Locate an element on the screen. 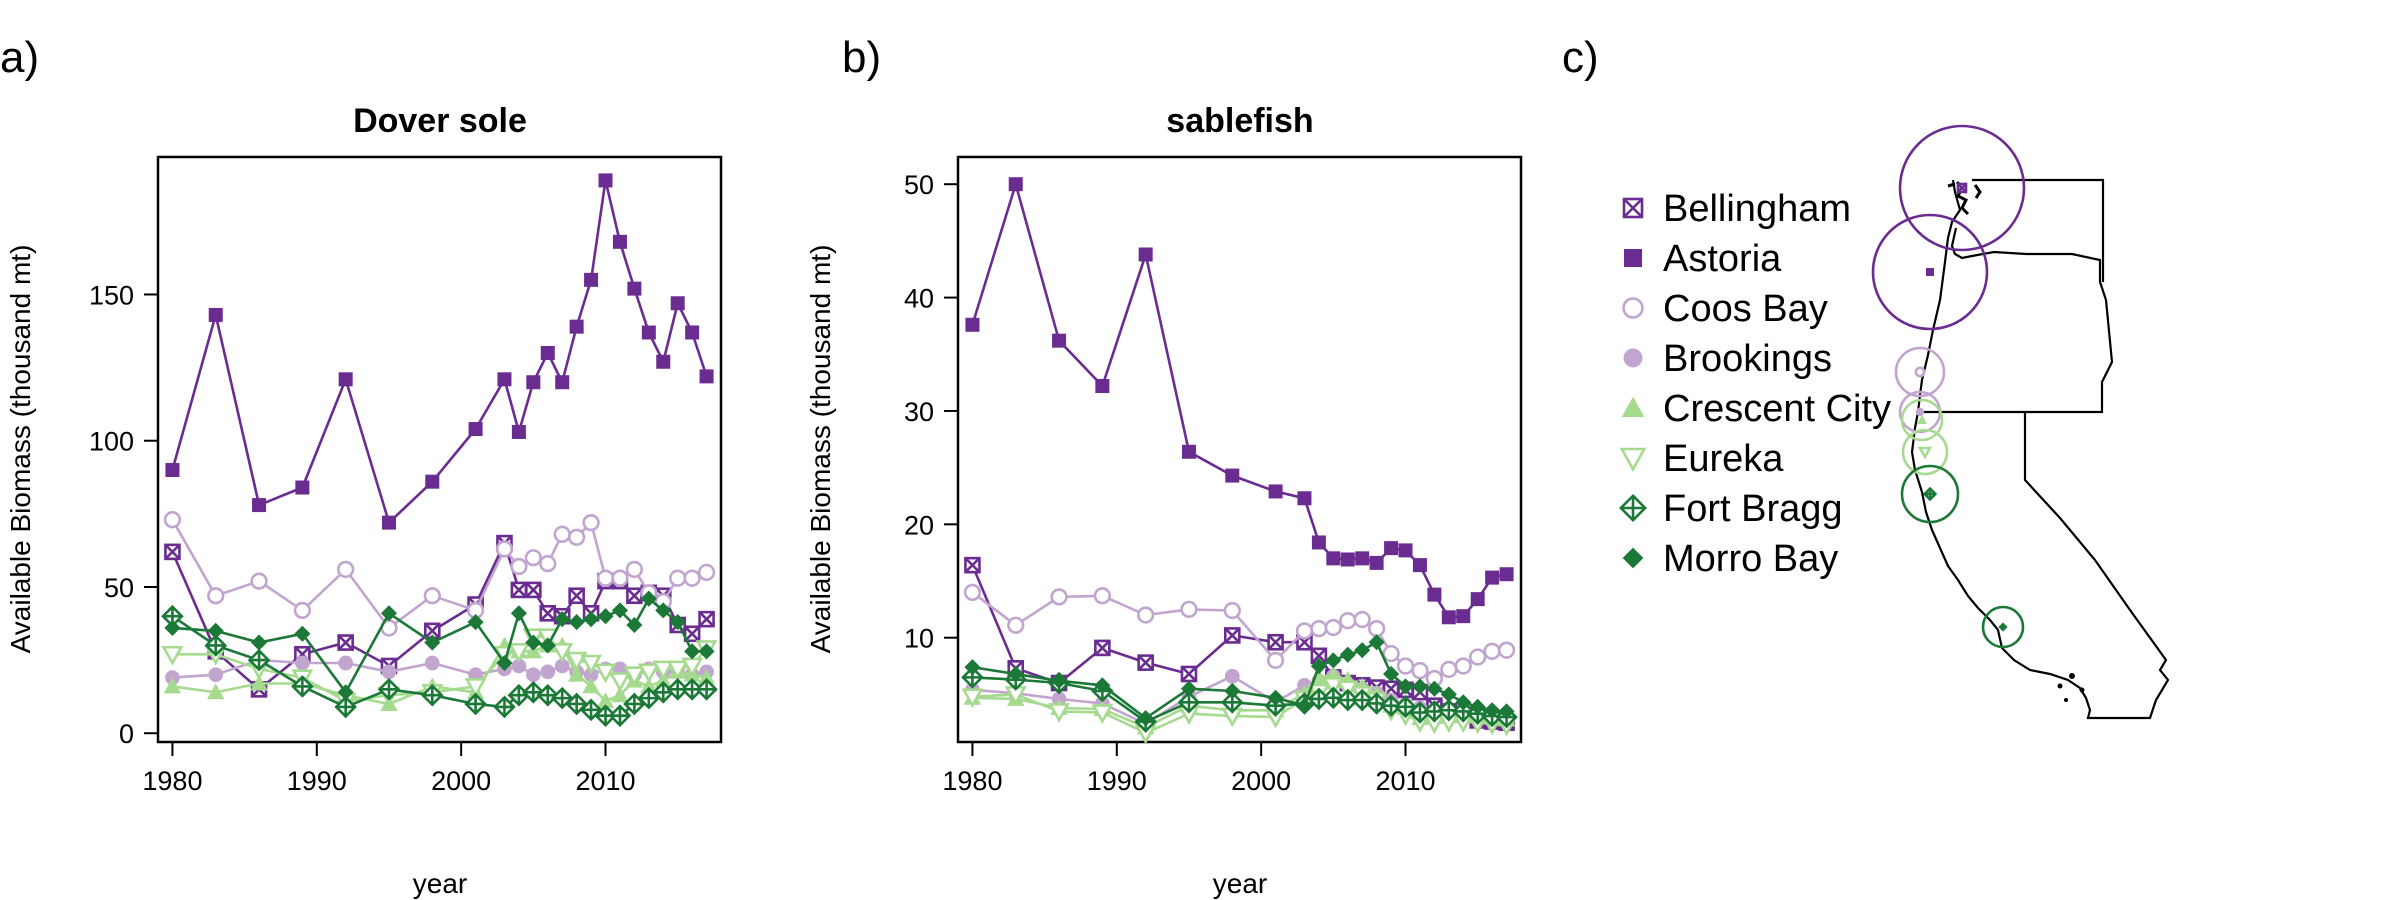  x-tick-label: 1980 is located at coordinates (172, 781).